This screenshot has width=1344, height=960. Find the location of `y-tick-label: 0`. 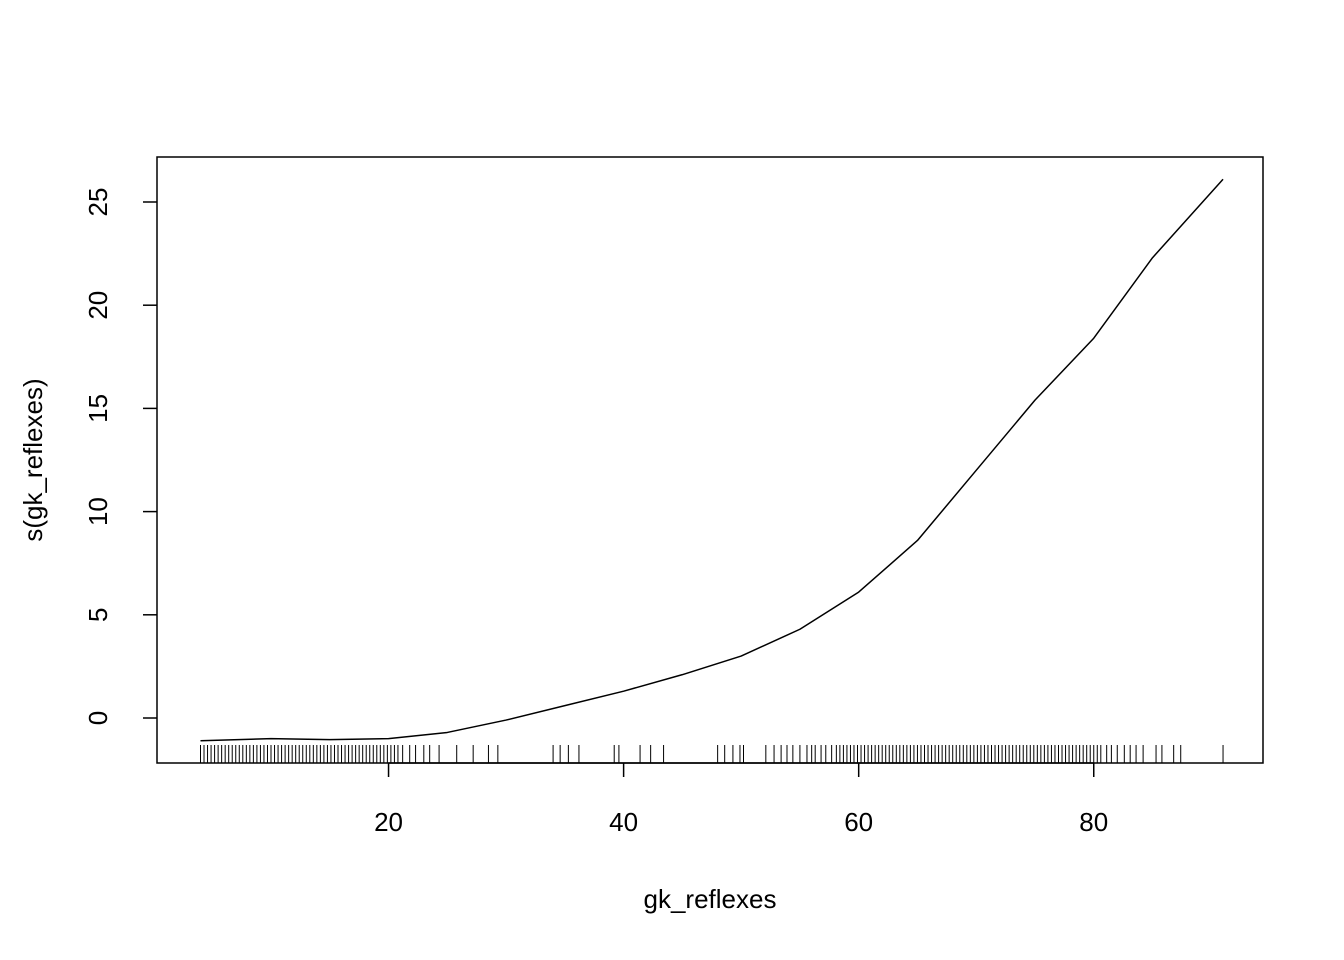

y-tick-label: 0 is located at coordinates (98, 718).